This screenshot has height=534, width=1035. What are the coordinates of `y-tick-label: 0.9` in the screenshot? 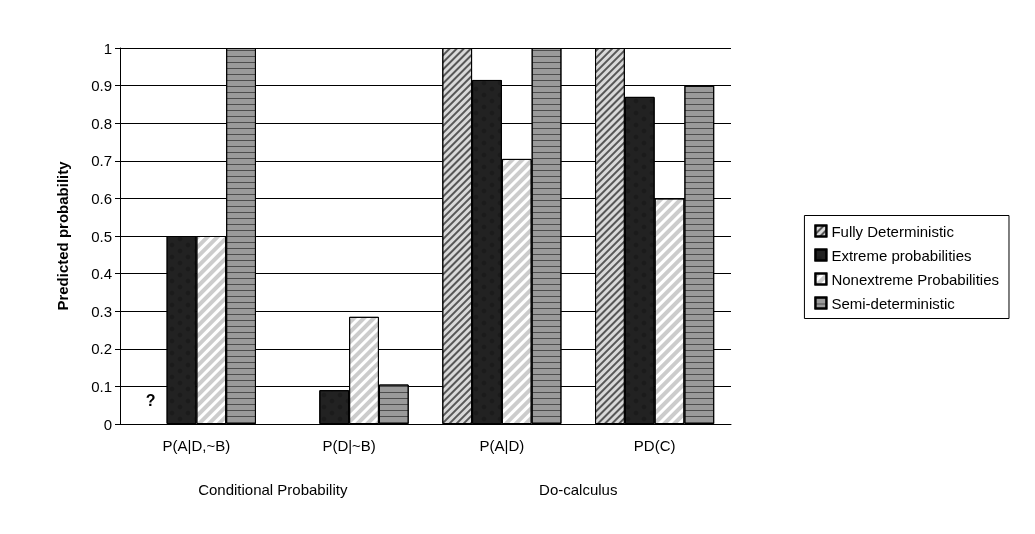 It's located at (101, 86).